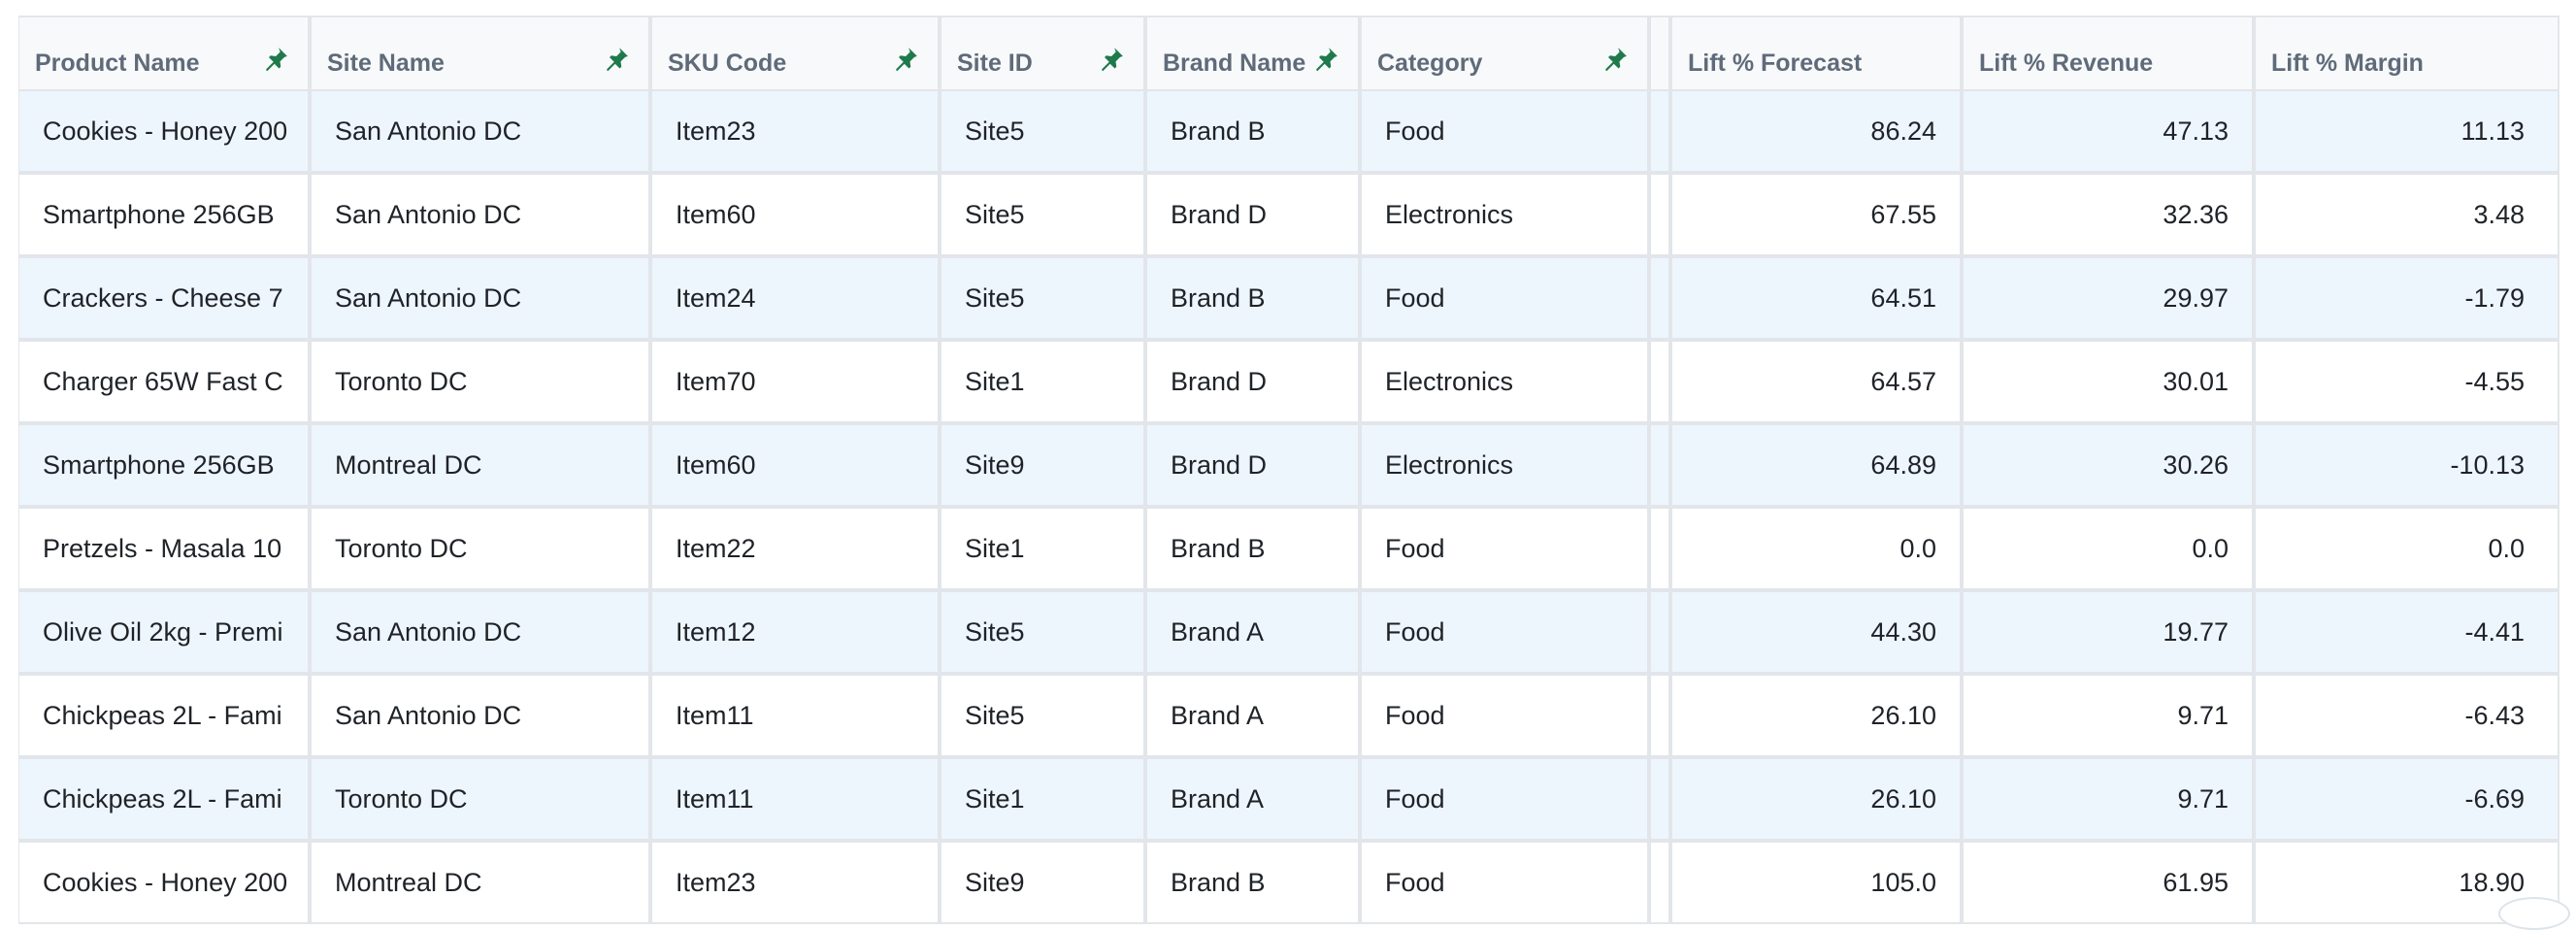 The image size is (2576, 930). Describe the element at coordinates (1818, 548) in the screenshot. I see `cell-lift-forecast: 0.0` at that location.